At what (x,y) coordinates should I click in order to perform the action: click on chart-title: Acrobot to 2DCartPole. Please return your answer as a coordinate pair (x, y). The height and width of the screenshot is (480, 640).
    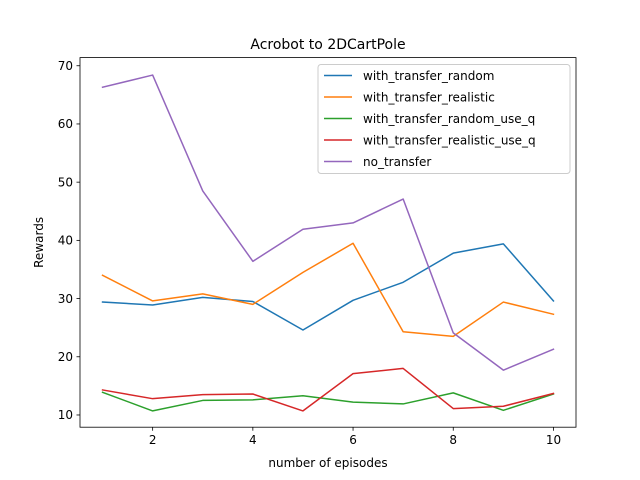
    Looking at the image, I should click on (327, 45).